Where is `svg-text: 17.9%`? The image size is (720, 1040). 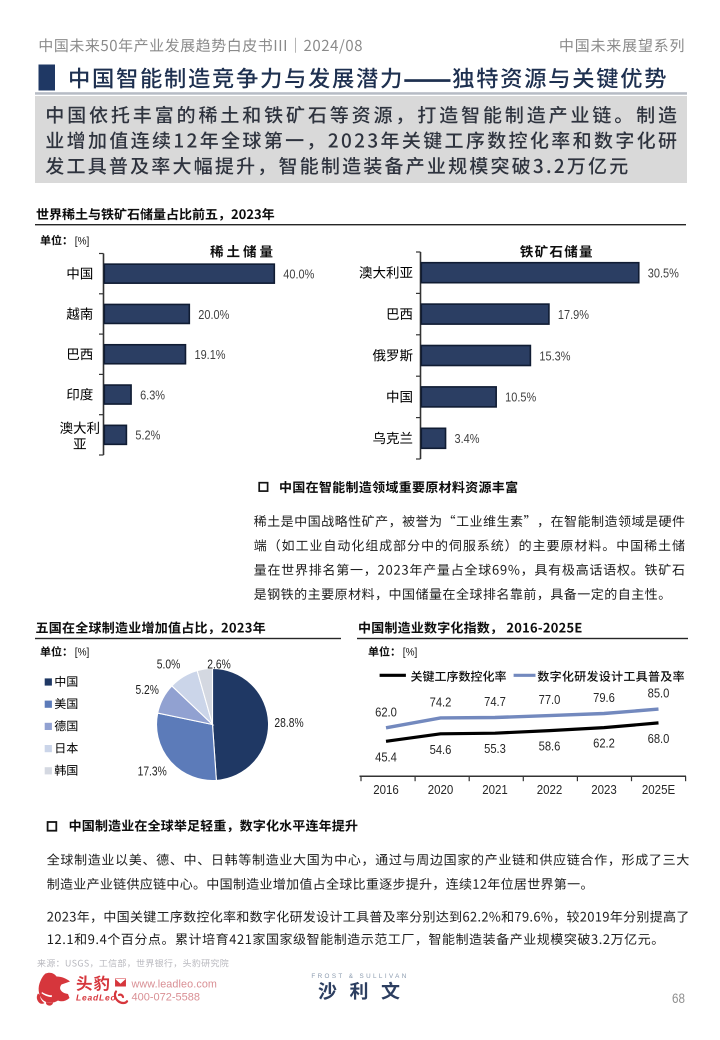 svg-text: 17.9% is located at coordinates (573, 314).